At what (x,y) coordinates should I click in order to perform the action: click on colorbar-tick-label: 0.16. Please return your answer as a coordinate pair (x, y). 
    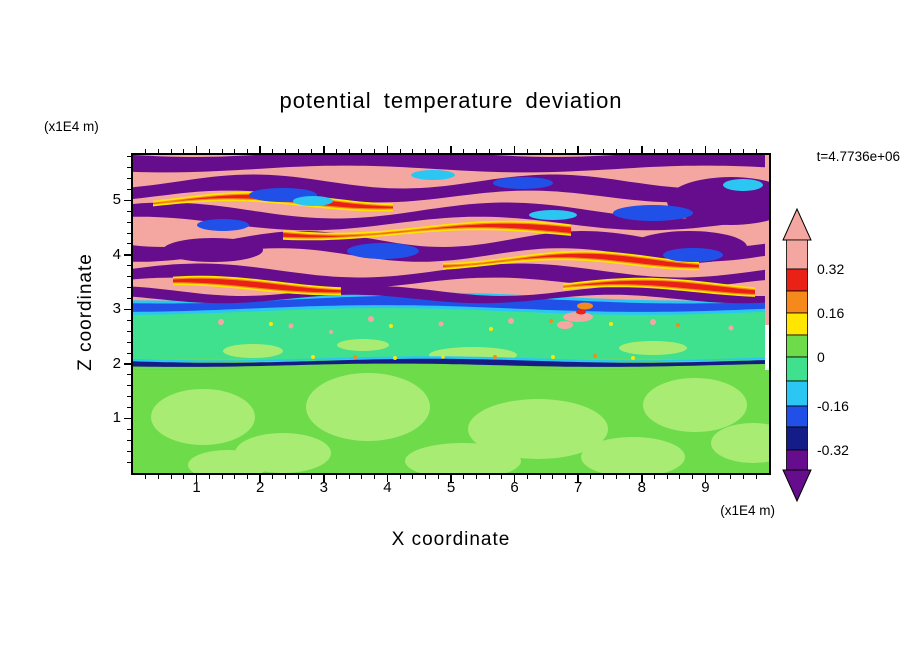
    Looking at the image, I should click on (831, 313).